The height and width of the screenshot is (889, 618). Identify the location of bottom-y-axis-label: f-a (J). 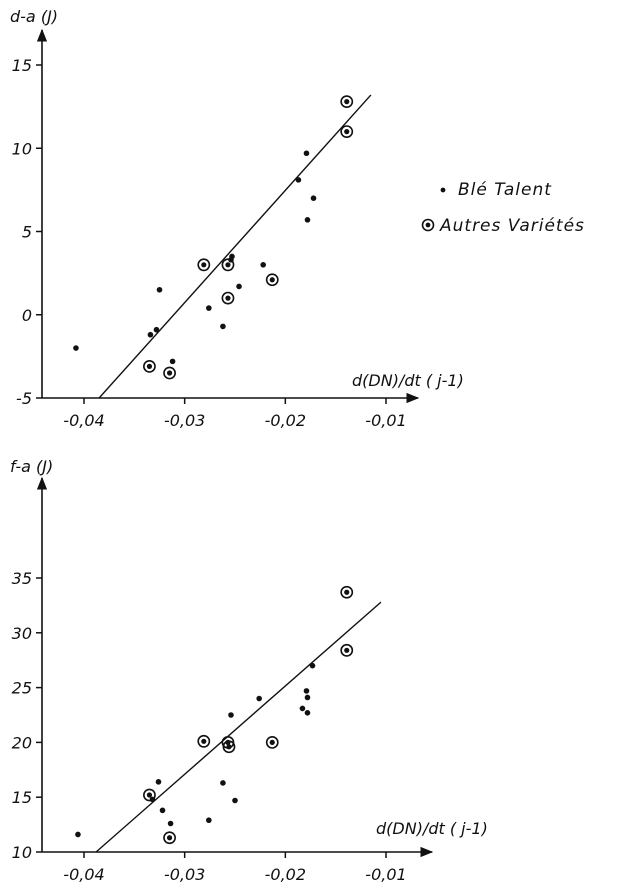
(31, 466).